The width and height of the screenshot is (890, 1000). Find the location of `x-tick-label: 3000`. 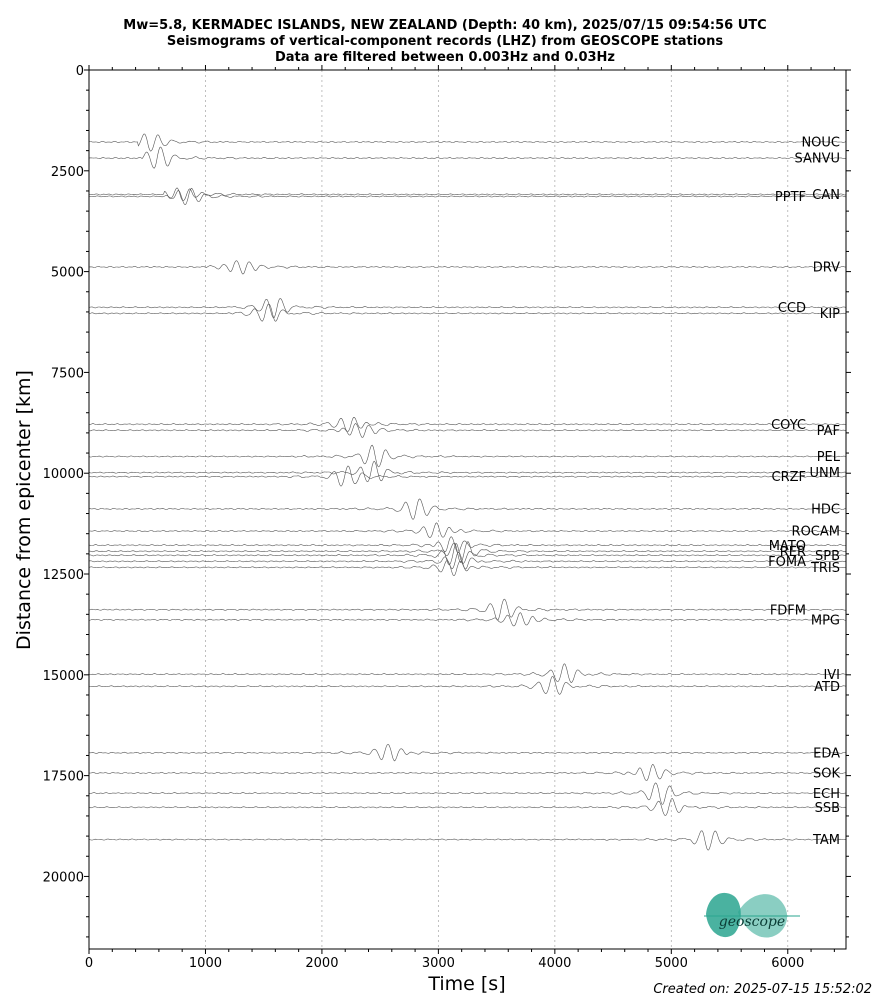

x-tick-label: 3000 is located at coordinates (438, 963).